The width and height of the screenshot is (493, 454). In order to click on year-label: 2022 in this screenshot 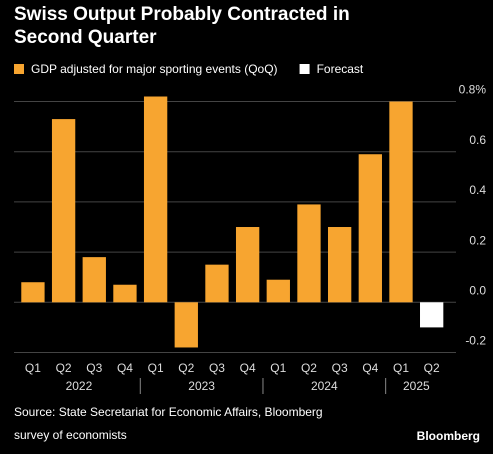, I will do `click(79, 386)`.